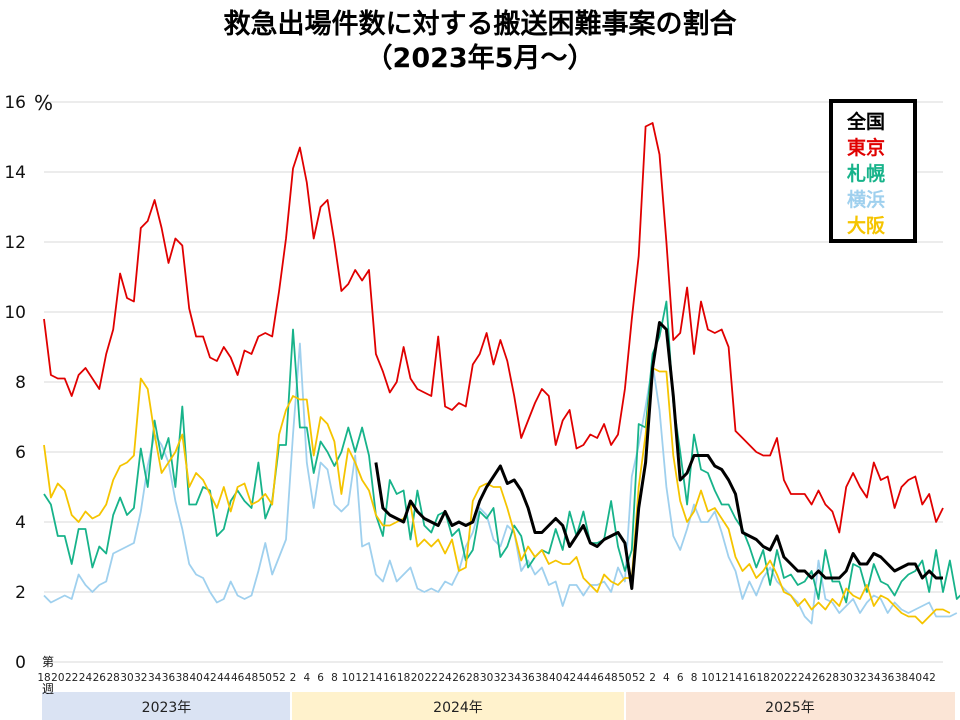  I want to click on legend-entry: 東京, so click(866, 147).